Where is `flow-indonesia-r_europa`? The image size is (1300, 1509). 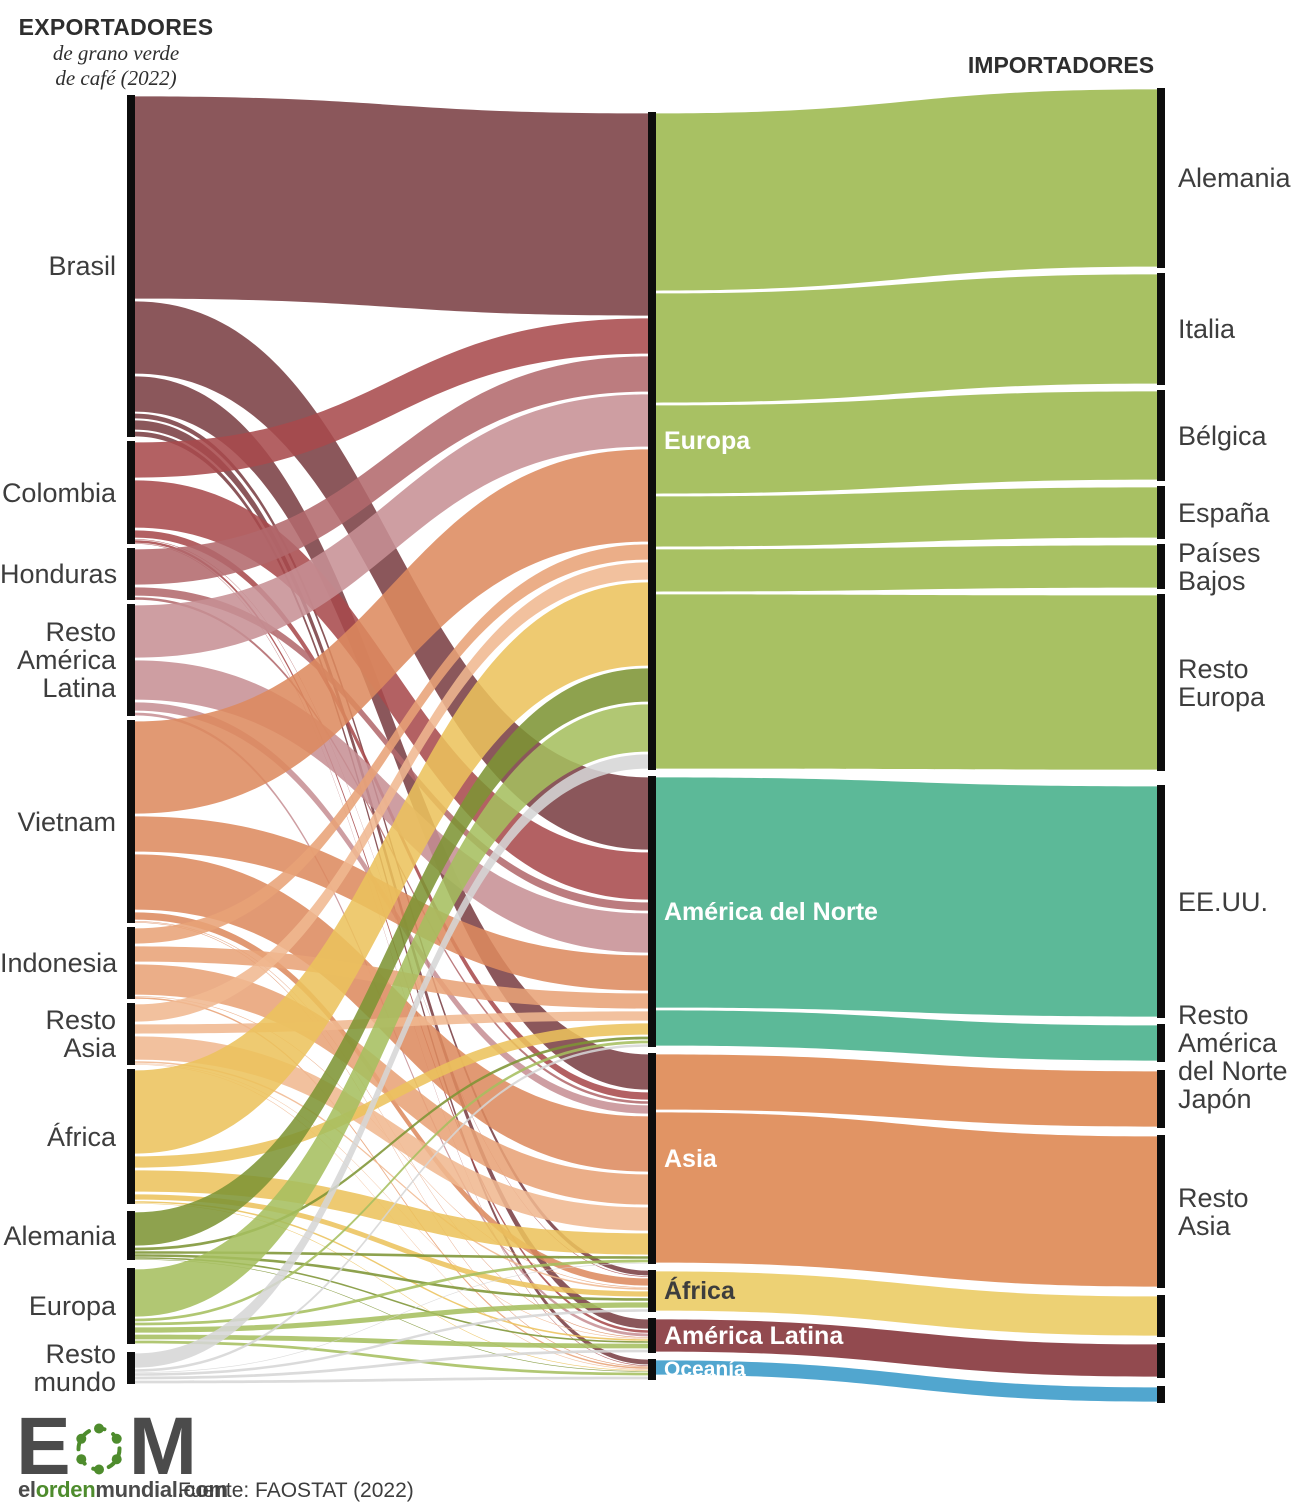
flow-indonesia-r_europa is located at coordinates (391, 744).